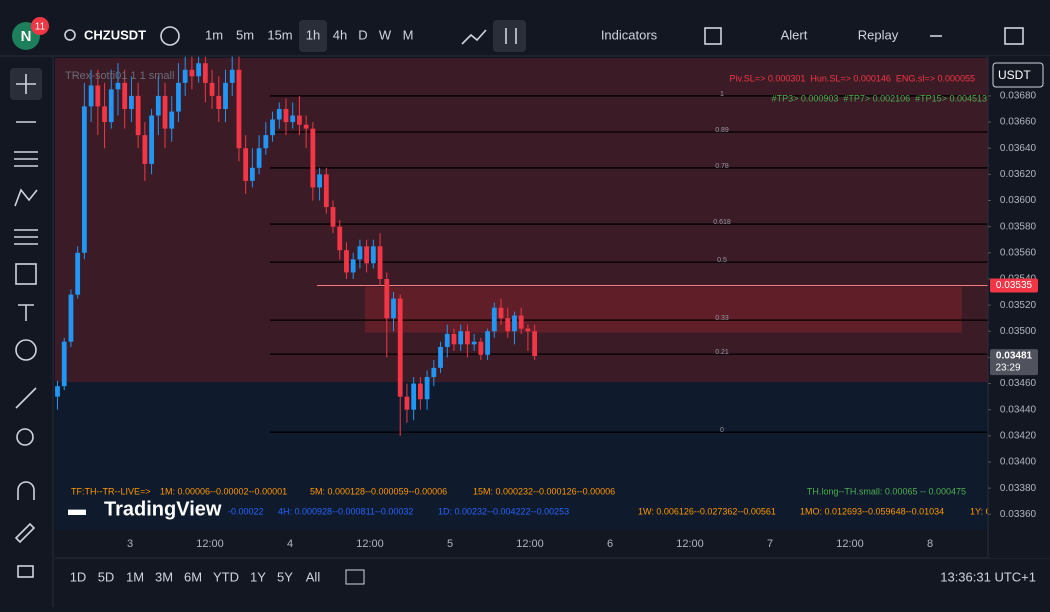 The width and height of the screenshot is (1050, 612). Describe the element at coordinates (794, 34) in the screenshot. I see `alert-button: Alert` at that location.